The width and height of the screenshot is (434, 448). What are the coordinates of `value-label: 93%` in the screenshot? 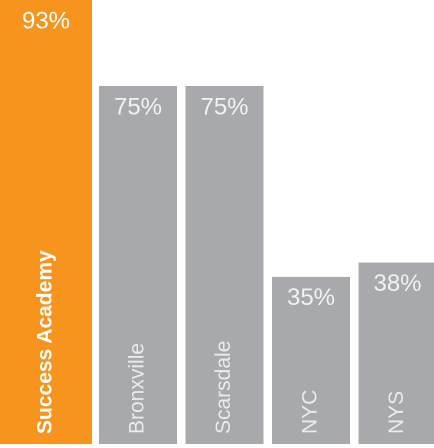 It's located at (46, 20).